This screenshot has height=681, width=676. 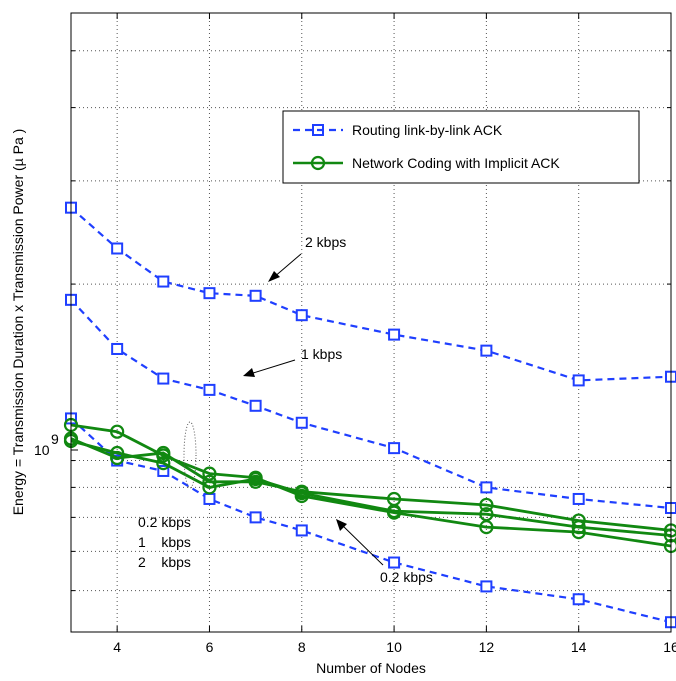 I want to click on legend-label-network-coding: Network Coding with Implicit ACK, so click(x=456, y=163).